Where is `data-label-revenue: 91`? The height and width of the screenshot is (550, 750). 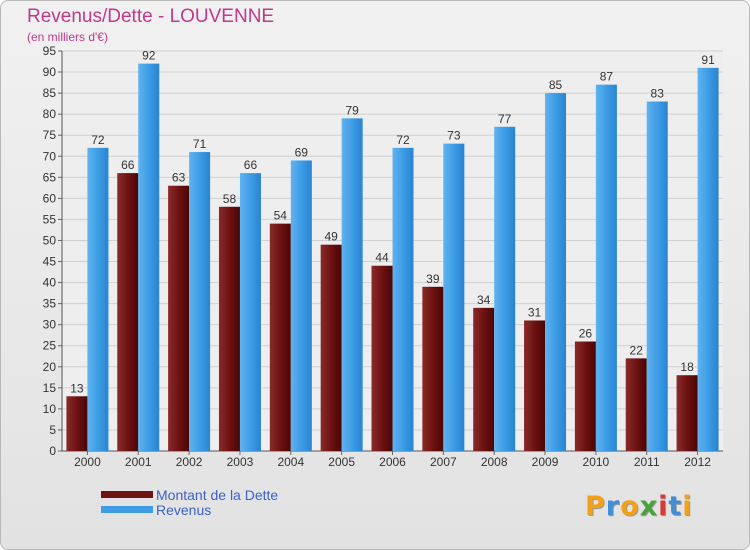 data-label-revenue: 91 is located at coordinates (708, 60).